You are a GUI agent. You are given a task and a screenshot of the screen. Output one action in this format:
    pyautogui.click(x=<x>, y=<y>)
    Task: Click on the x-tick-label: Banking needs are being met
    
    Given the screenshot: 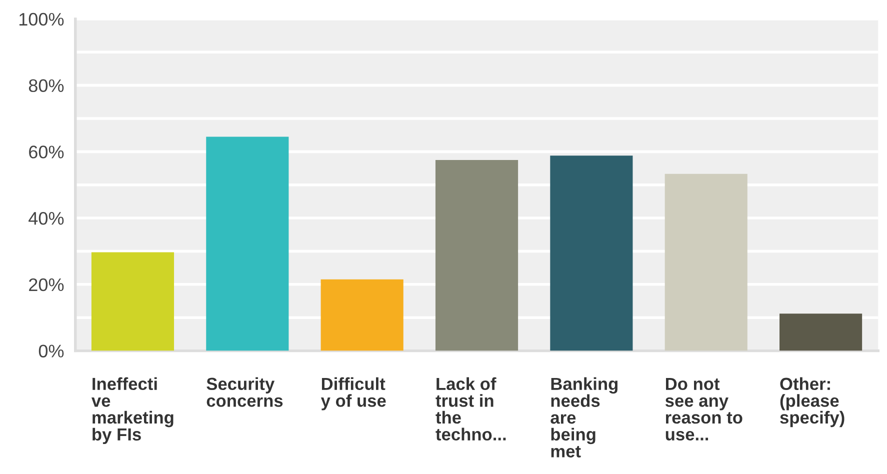 What is the action you would take?
    pyautogui.click(x=584, y=417)
    